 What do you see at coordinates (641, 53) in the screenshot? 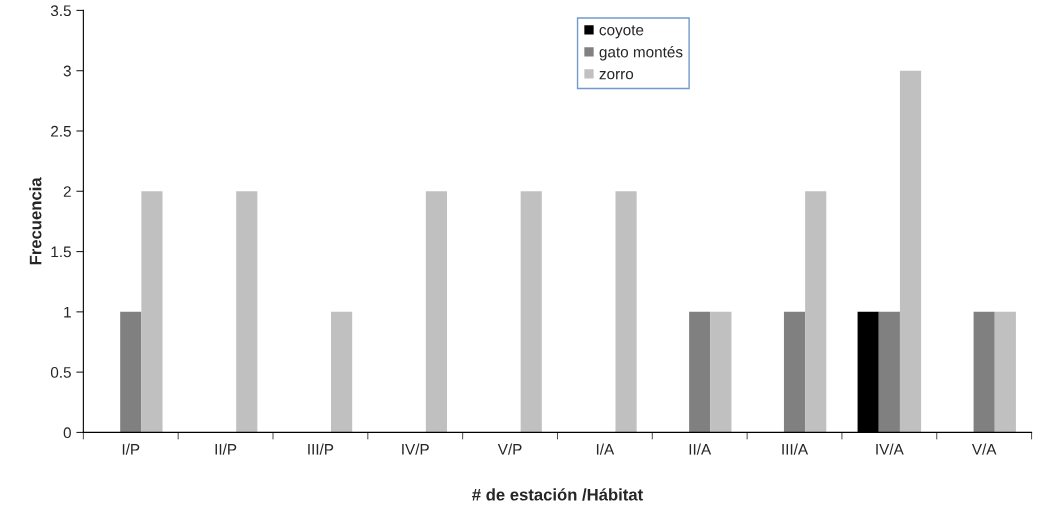
I see `legend-label: gato montés` at bounding box center [641, 53].